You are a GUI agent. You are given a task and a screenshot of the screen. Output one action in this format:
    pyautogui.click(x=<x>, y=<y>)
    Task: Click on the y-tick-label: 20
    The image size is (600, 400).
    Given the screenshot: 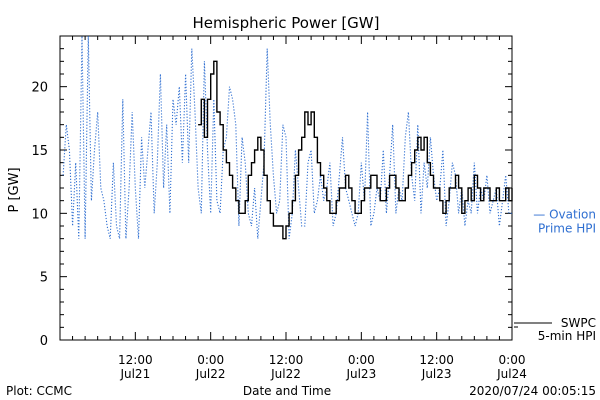 What is the action you would take?
    pyautogui.click(x=39, y=88)
    